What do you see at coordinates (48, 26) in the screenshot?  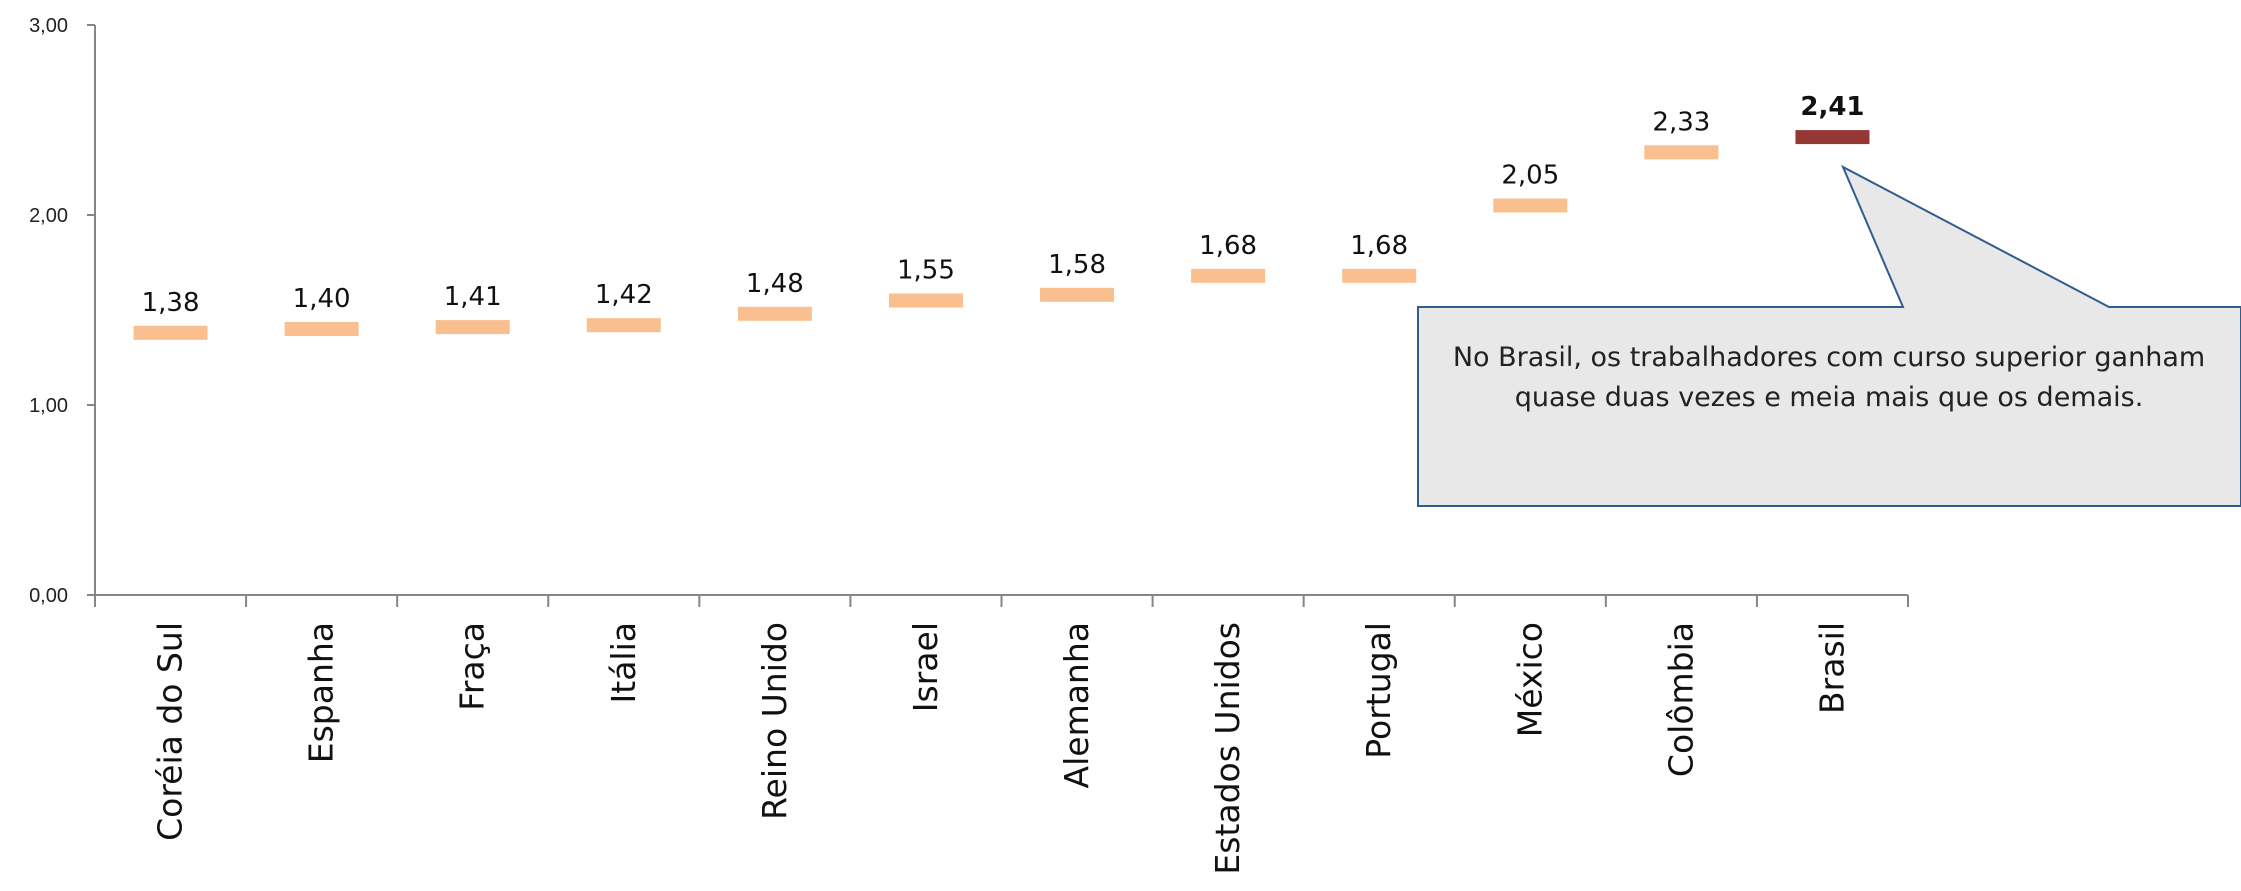 I see `y-tick-label: 3,00` at bounding box center [48, 26].